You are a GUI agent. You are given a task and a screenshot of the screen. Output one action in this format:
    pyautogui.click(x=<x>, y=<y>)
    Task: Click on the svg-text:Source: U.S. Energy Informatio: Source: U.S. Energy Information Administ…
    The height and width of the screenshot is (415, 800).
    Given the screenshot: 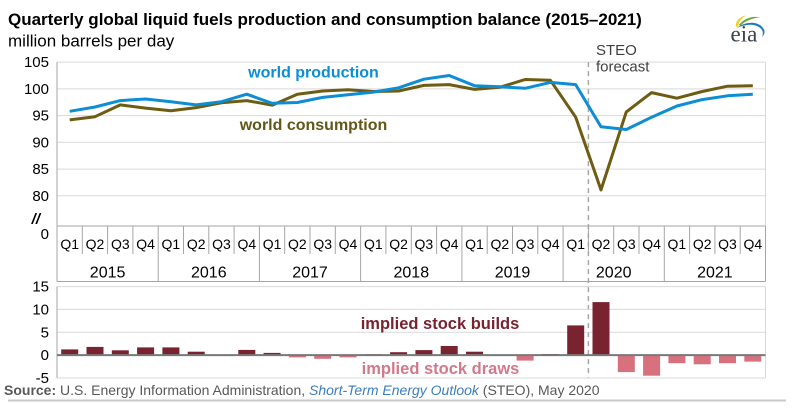 What is the action you would take?
    pyautogui.click(x=302, y=390)
    